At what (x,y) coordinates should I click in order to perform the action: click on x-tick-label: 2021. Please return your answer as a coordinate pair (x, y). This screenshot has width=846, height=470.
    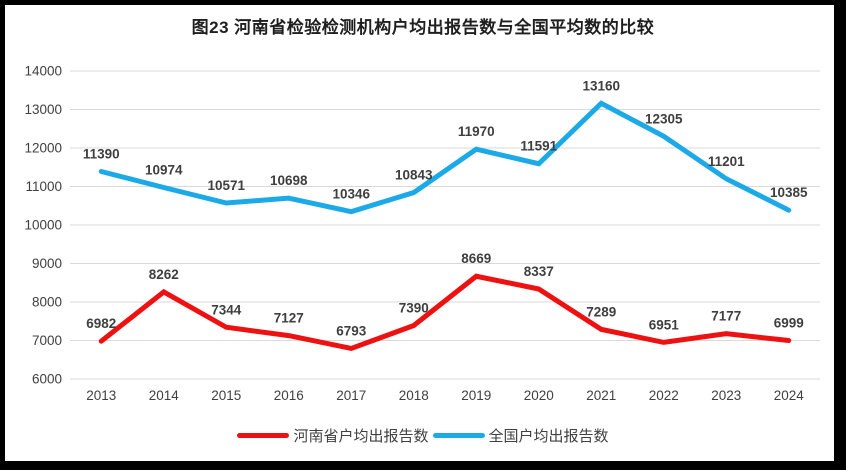
    Looking at the image, I should click on (601, 395).